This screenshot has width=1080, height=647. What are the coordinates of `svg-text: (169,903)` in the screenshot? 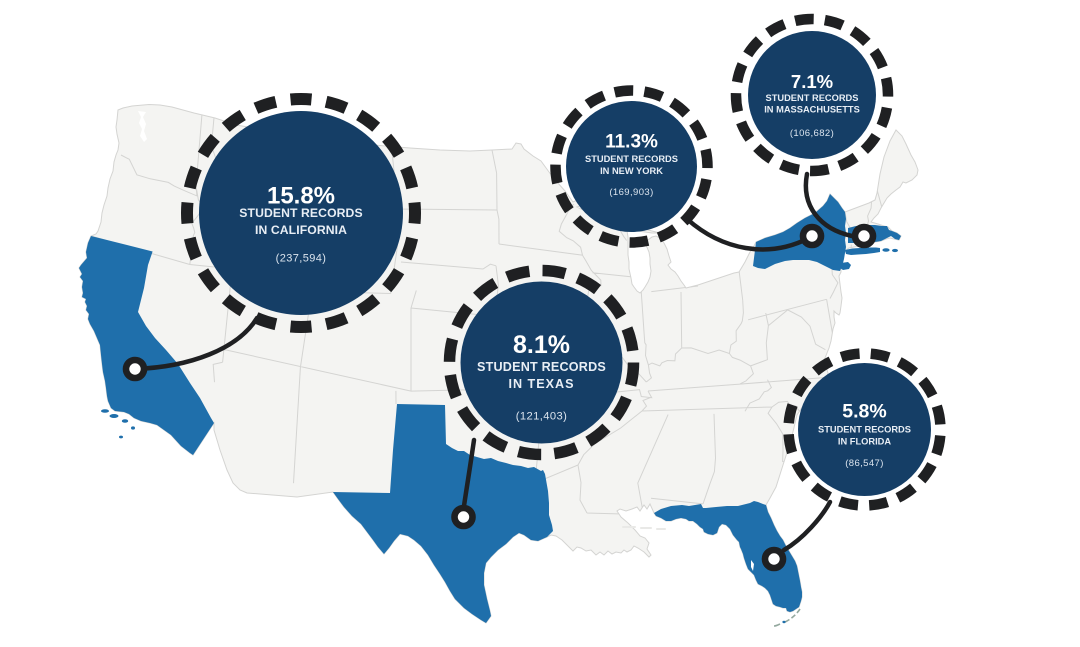 It's located at (631, 192).